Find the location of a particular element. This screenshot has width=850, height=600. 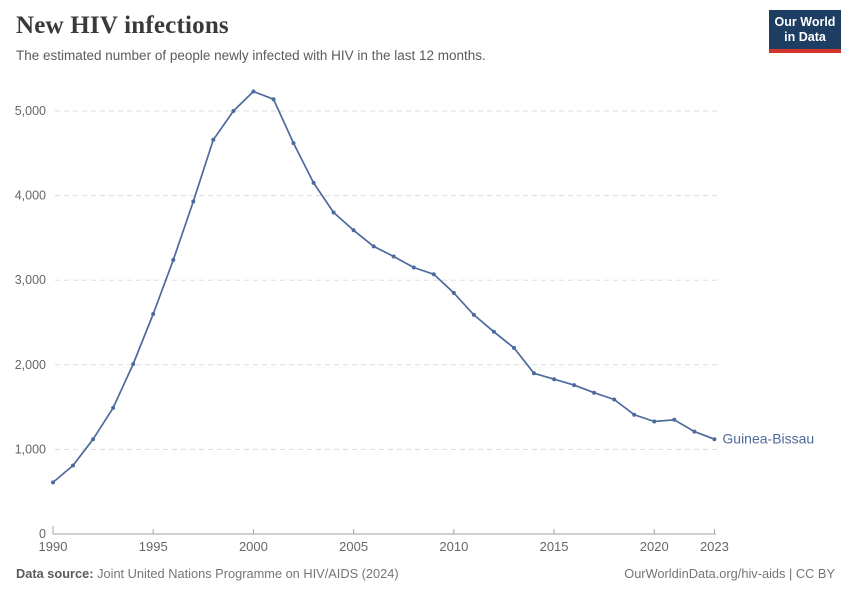

data-point-1998 is located at coordinates (213, 139).